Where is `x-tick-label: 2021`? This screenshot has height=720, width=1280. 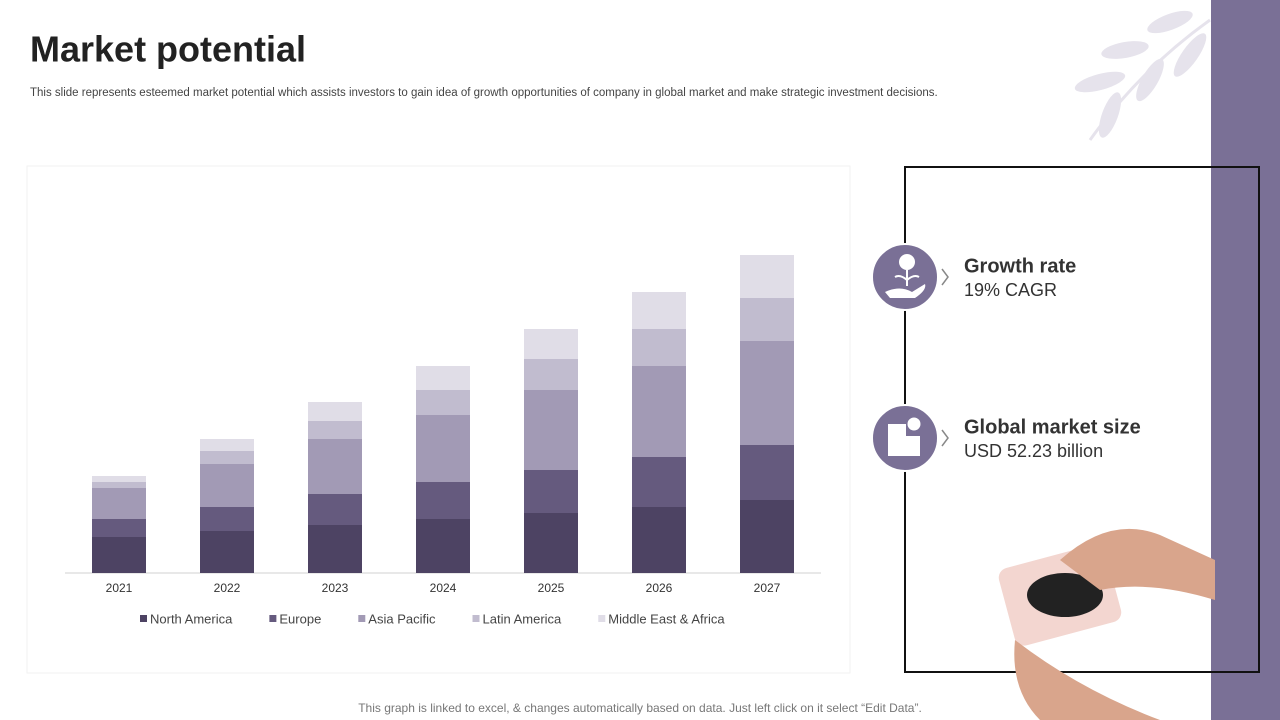 x-tick-label: 2021 is located at coordinates (119, 588).